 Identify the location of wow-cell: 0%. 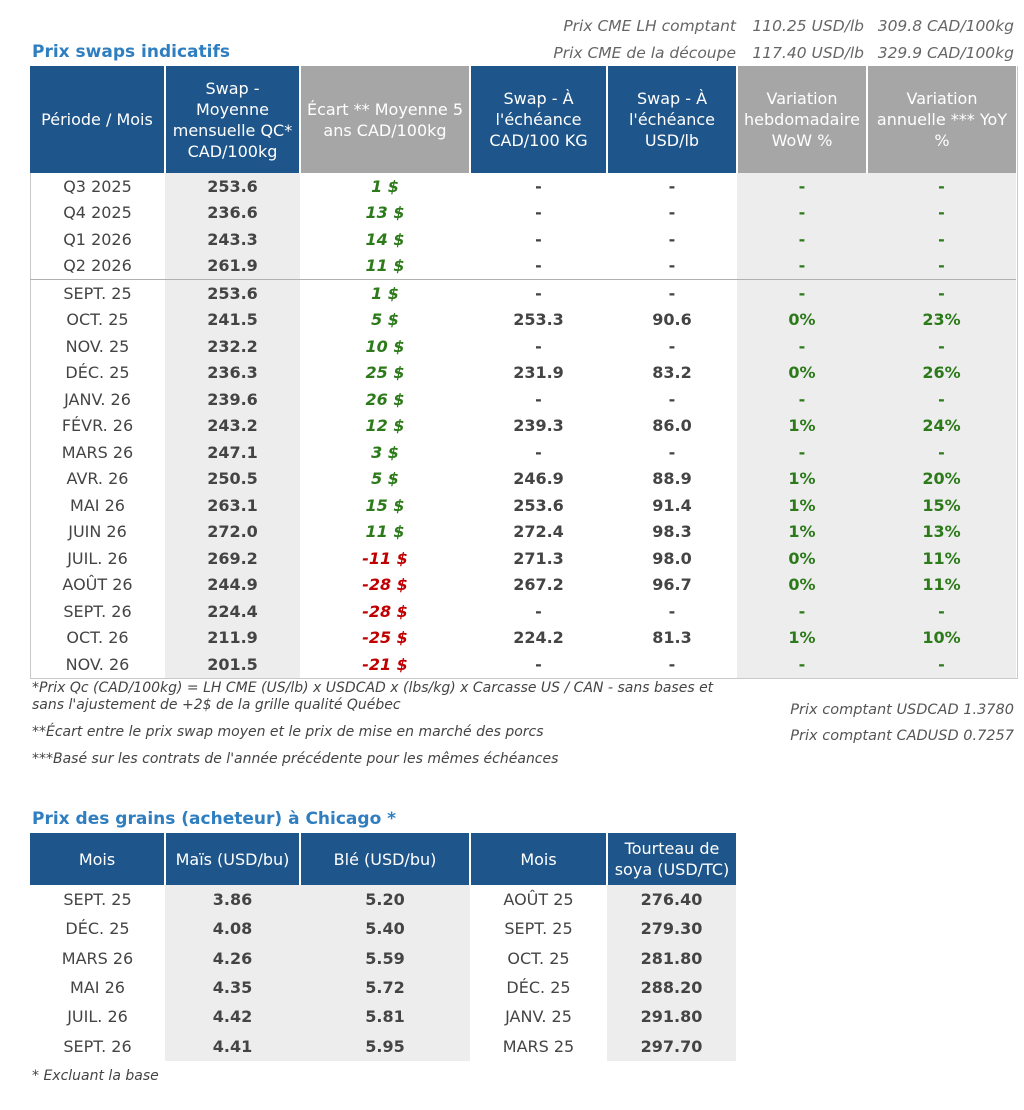
(802, 558).